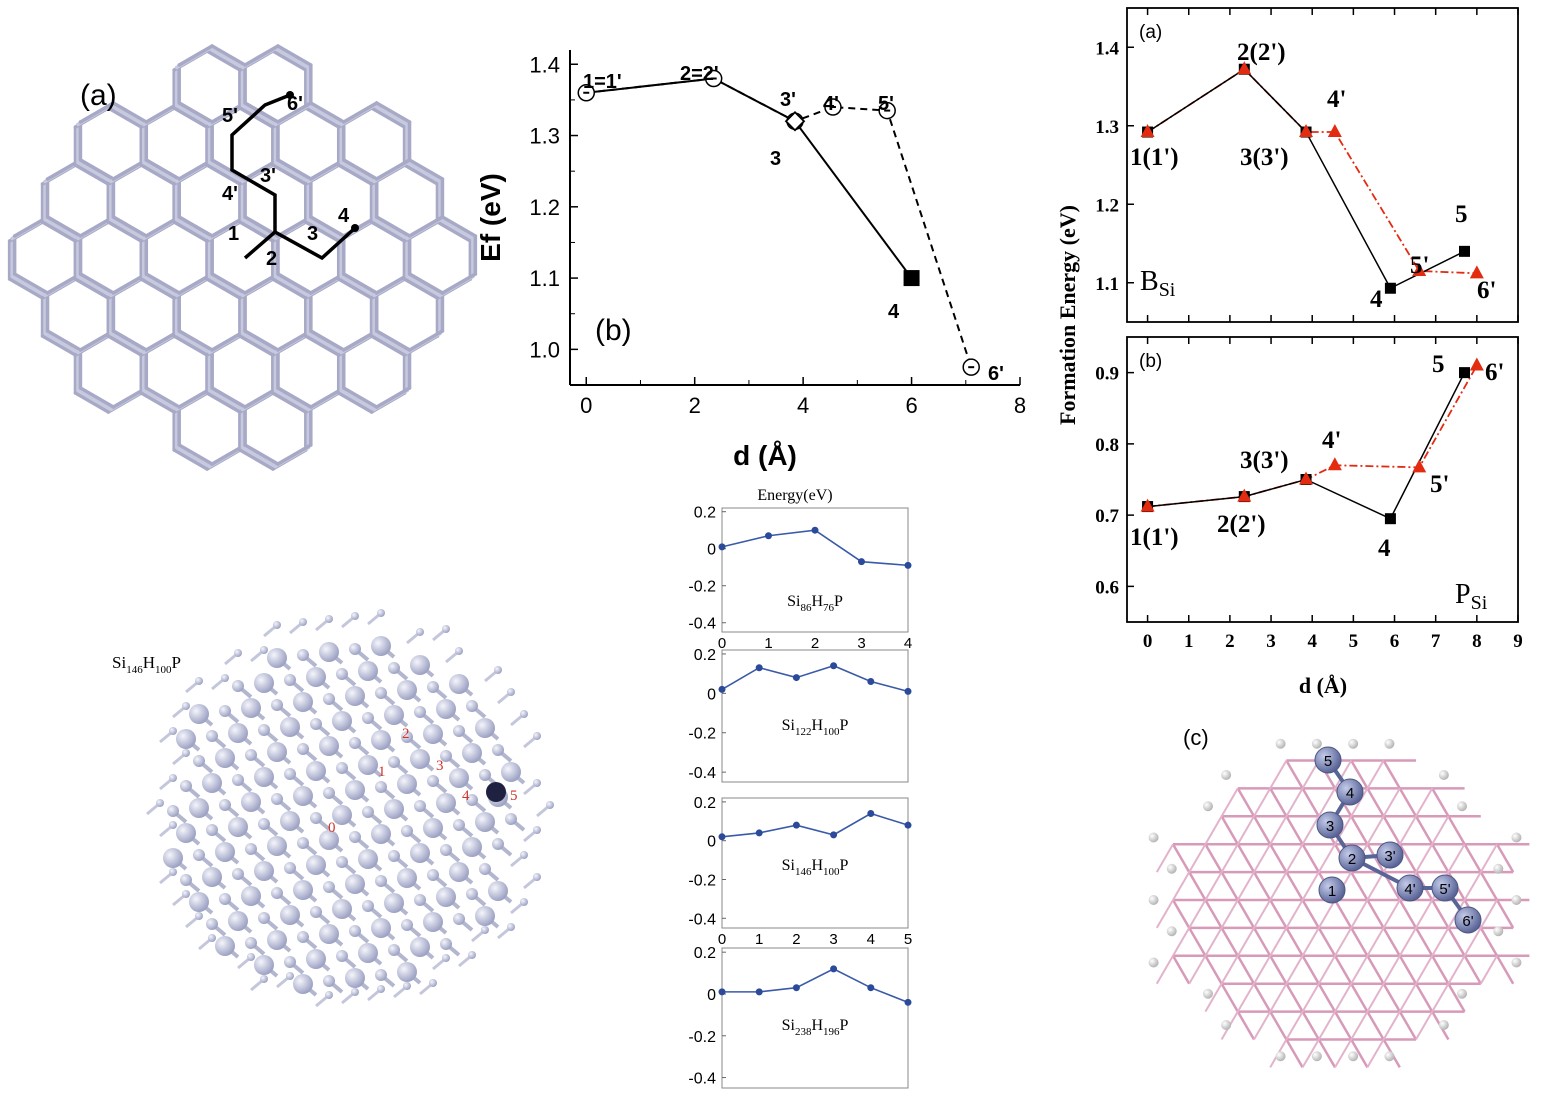  I want to click on y-tick-label: 0.2, so click(705, 803).